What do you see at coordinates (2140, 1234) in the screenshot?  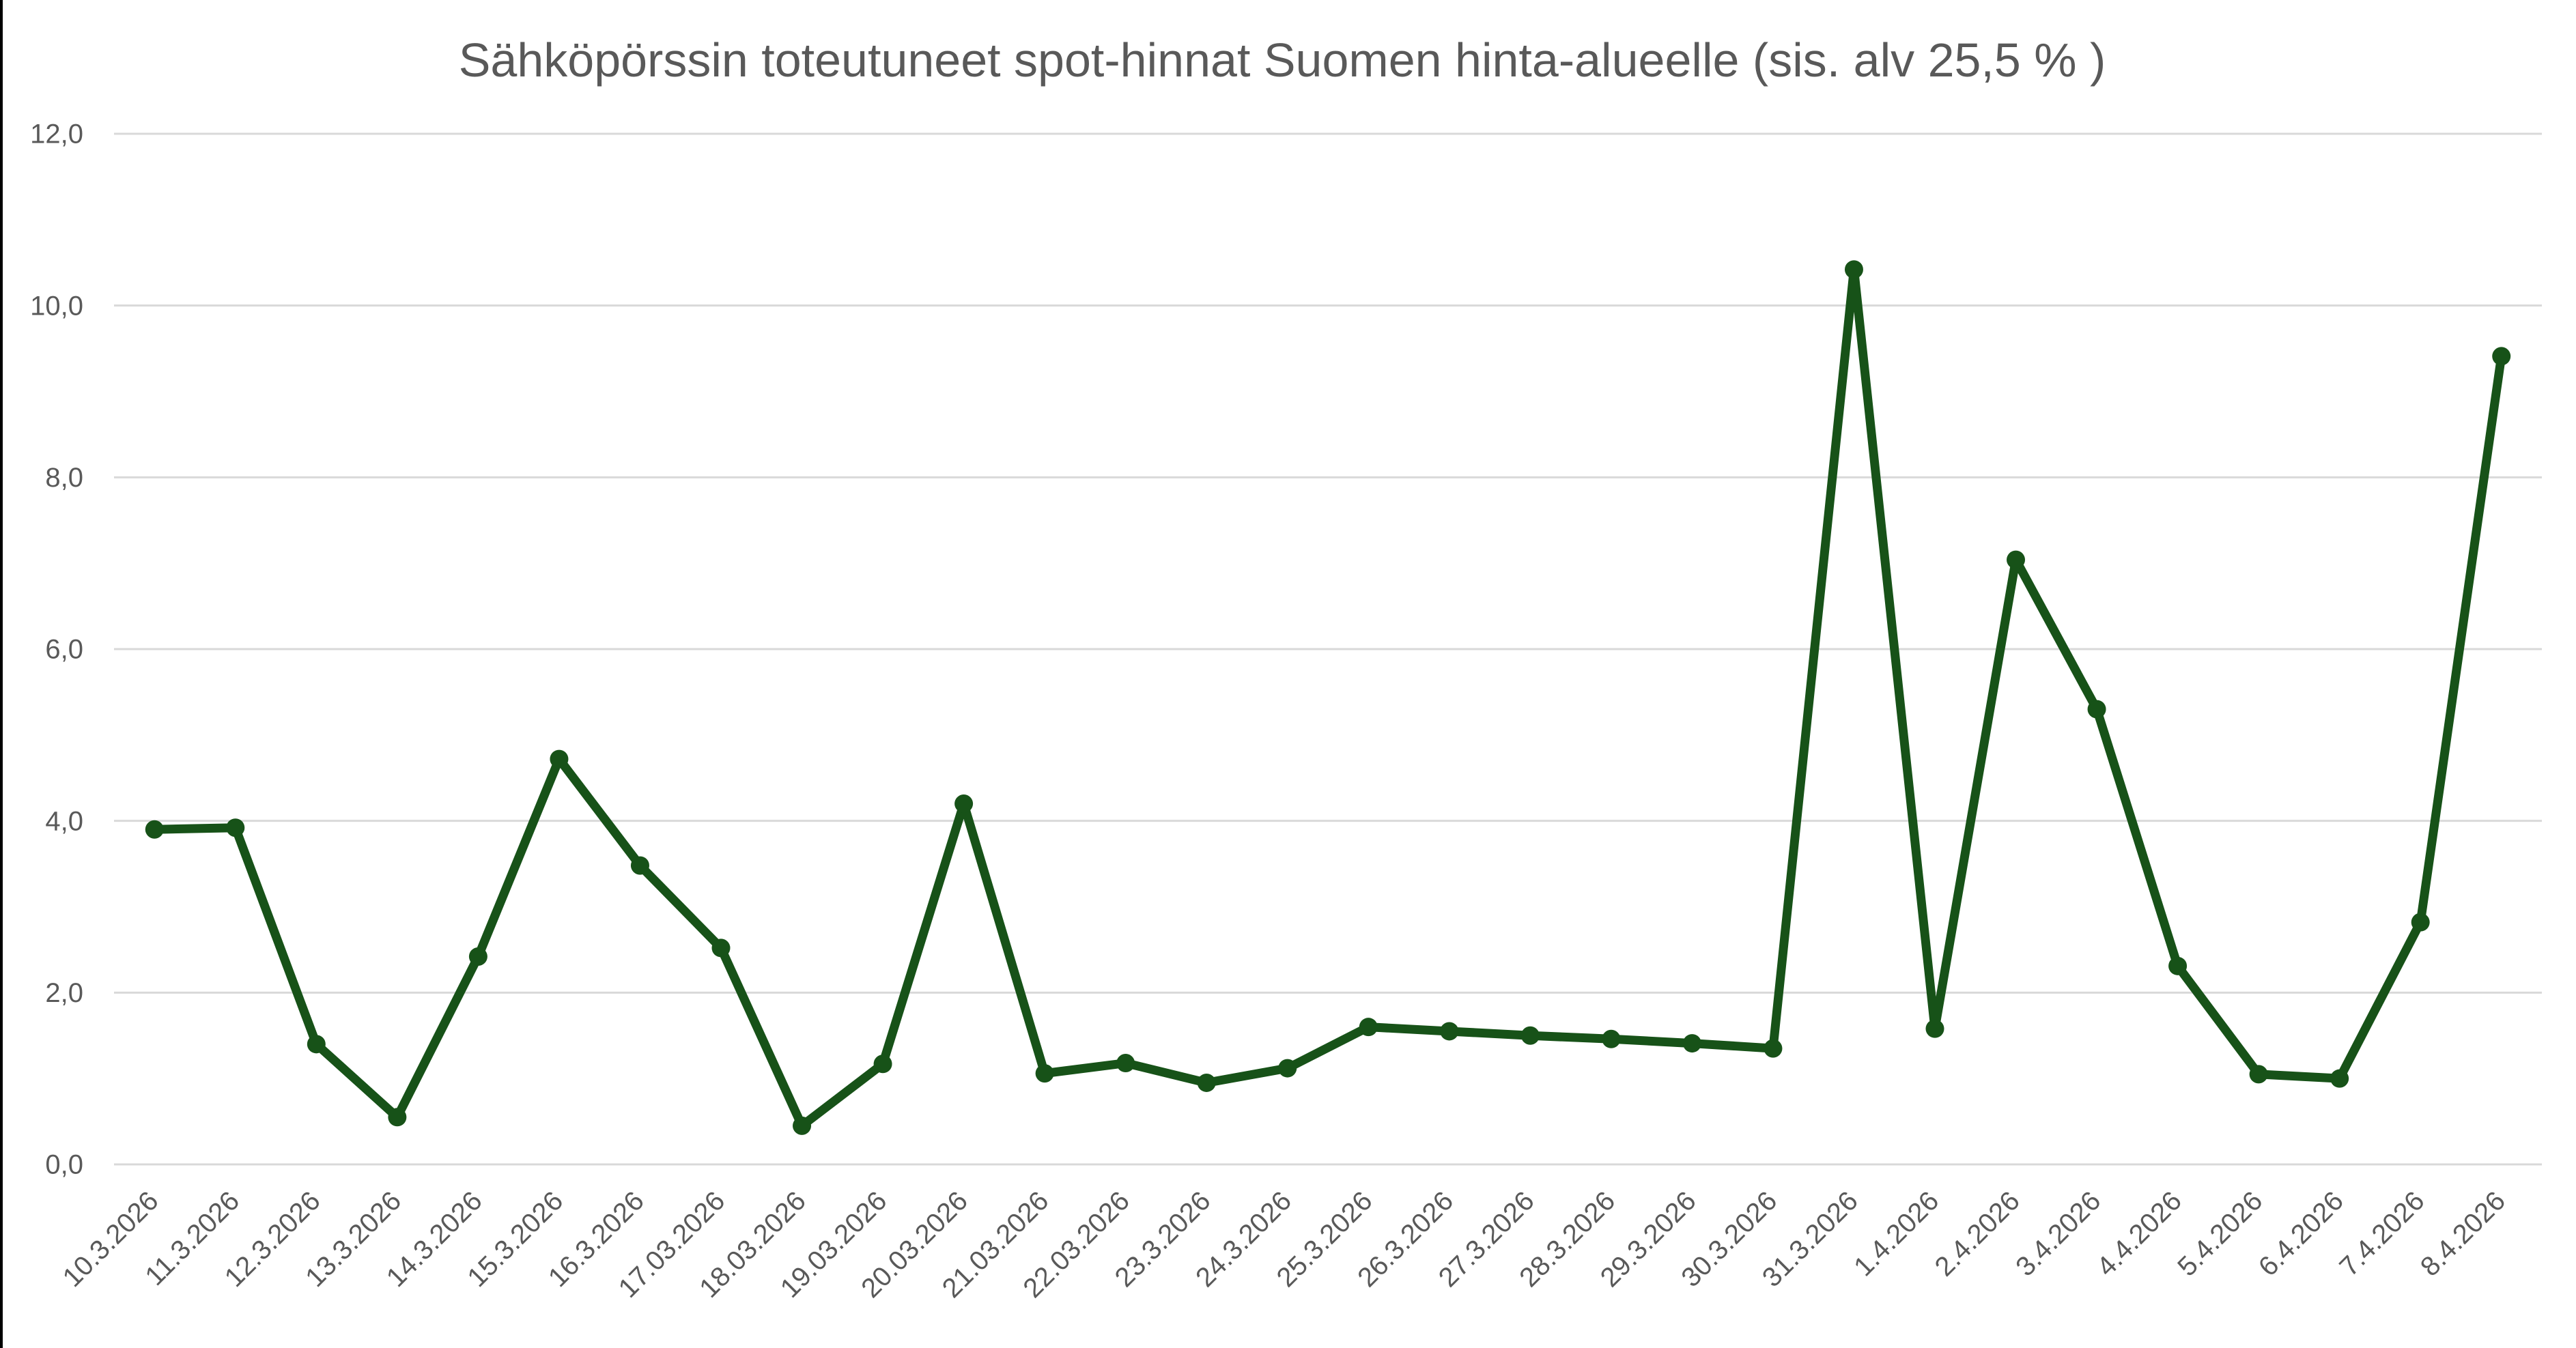 I see `x-tick-label: 4.4.2026` at bounding box center [2140, 1234].